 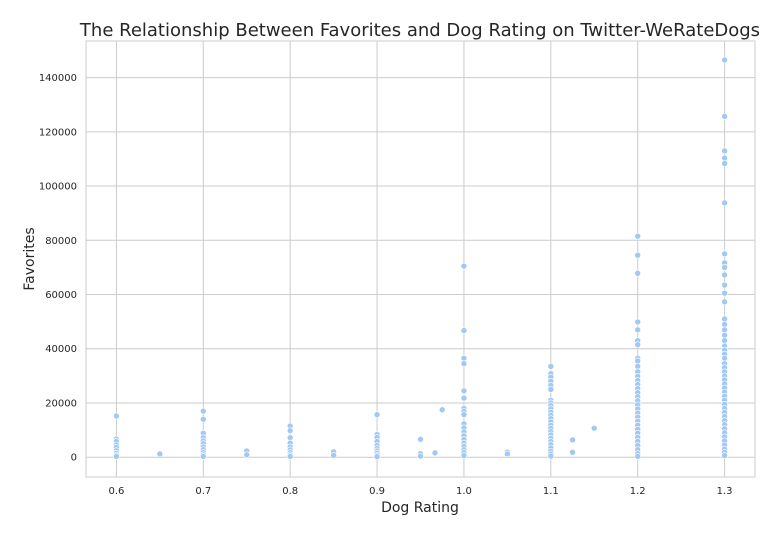 I want to click on x-tick-labels: 0.6 0.7 0.8 0.9 1.0 1.1 1.2 1.3, so click(x=420, y=491).